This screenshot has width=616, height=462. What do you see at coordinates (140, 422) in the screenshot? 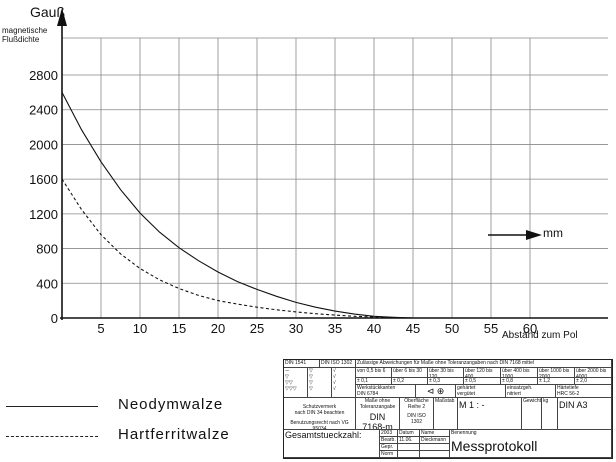
I see `legend: Neodymwalze Hartferritwalze` at bounding box center [140, 422].